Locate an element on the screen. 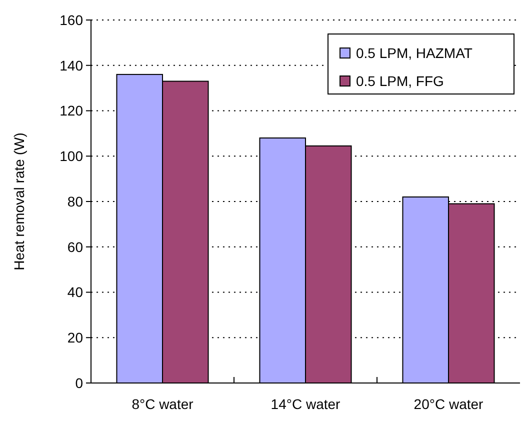  x-tick-label: 20°C water is located at coordinates (449, 404).